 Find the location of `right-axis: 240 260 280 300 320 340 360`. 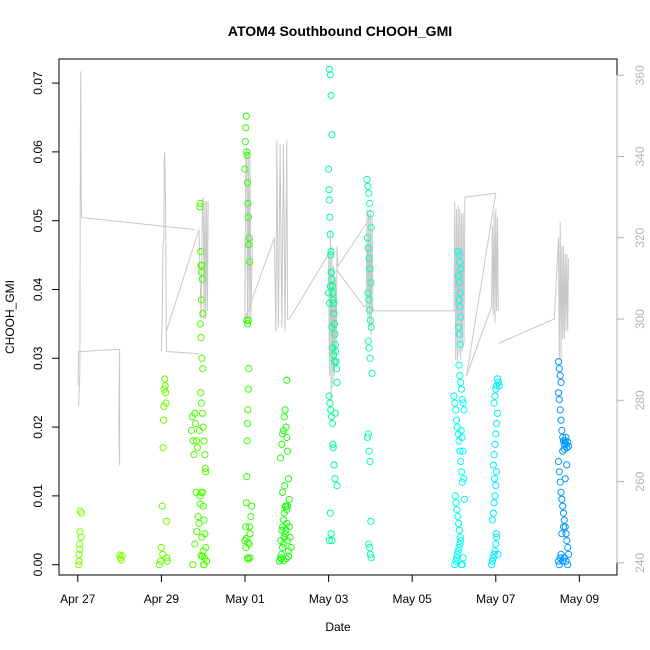

right-axis: 240 260 280 300 320 340 360 is located at coordinates (631, 319).